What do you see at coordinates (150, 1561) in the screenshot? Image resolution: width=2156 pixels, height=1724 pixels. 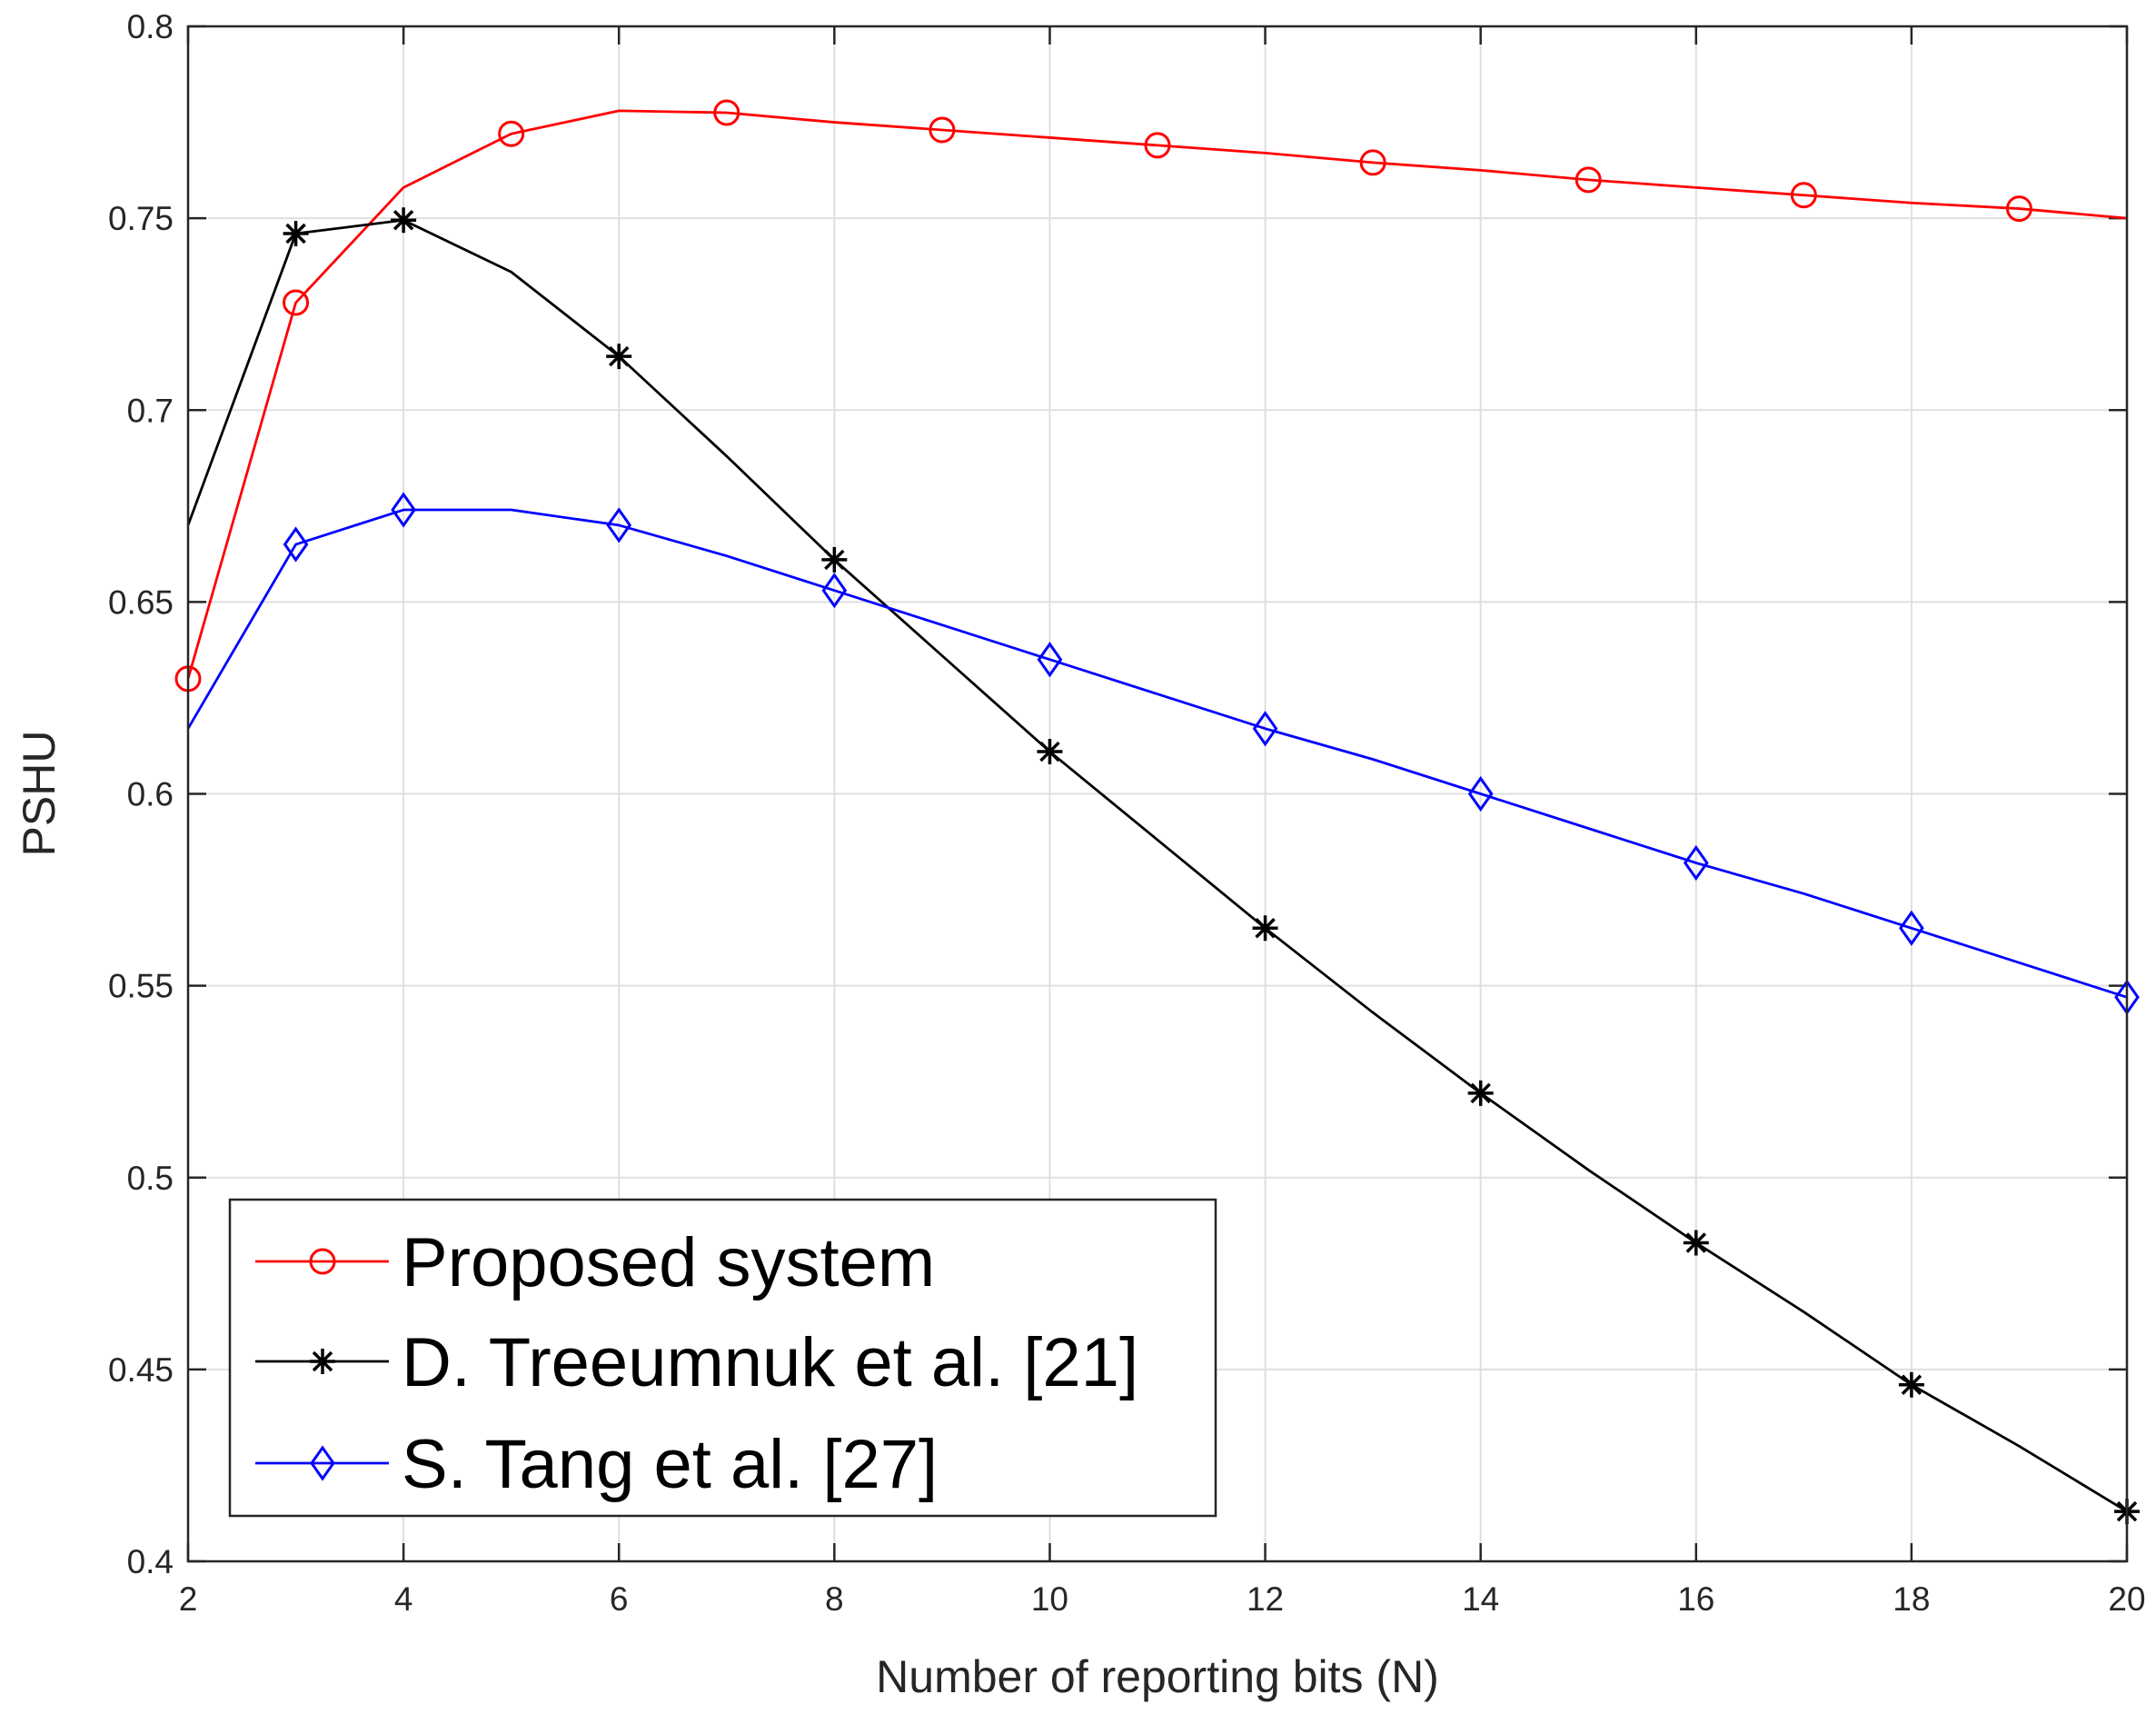 I see `y-tick-label: 0.4` at bounding box center [150, 1561].